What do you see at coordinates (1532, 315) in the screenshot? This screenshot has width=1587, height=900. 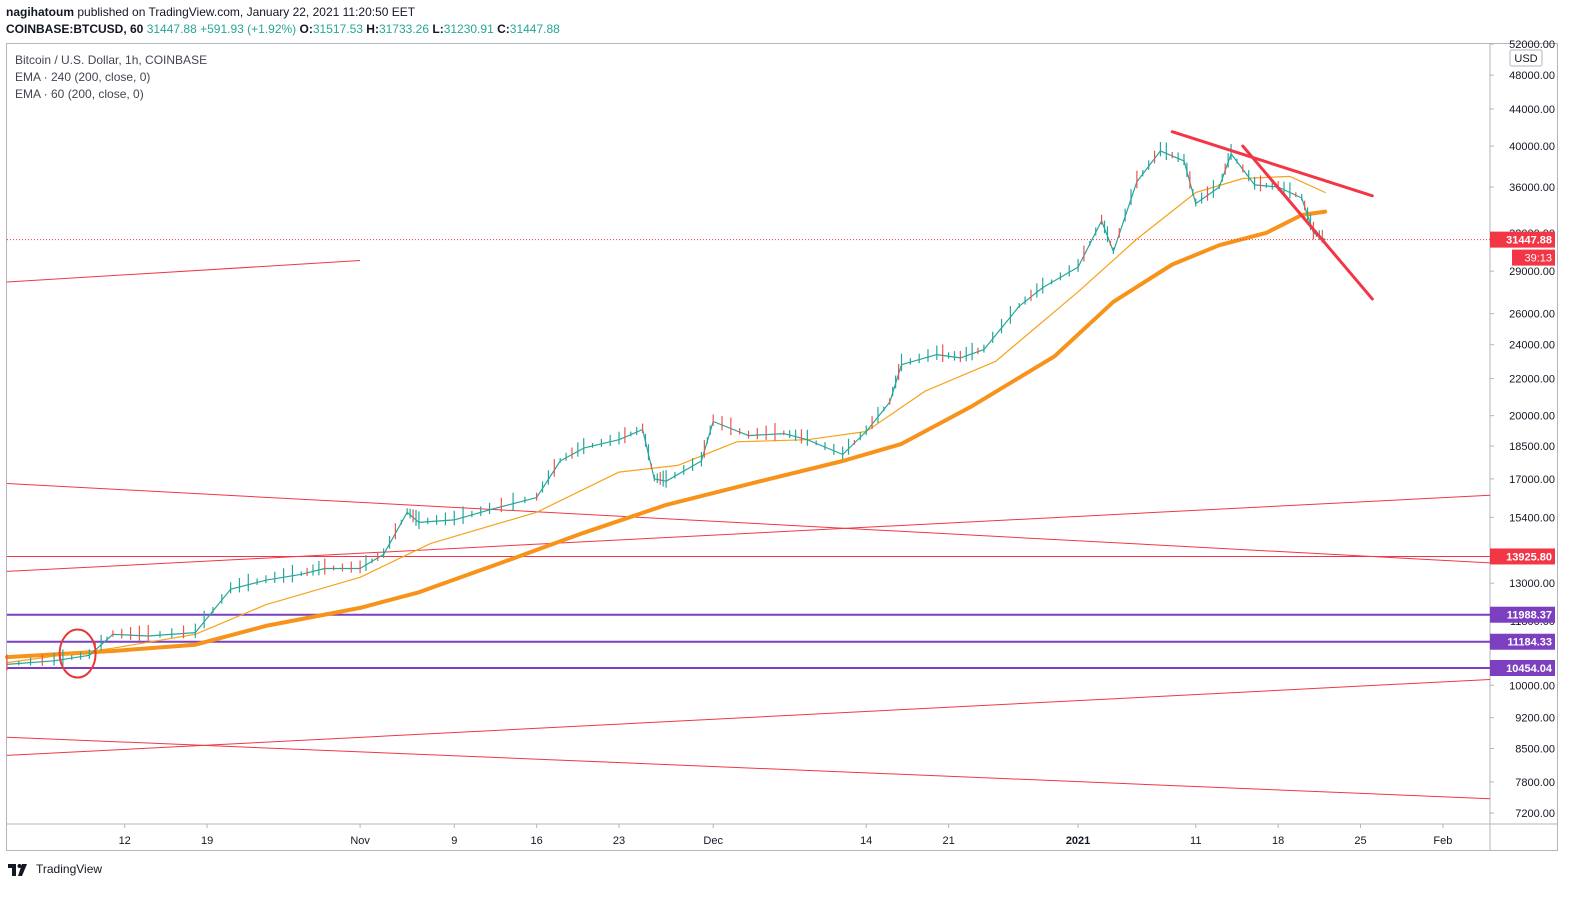 I see `y-tick-label: 26000.00` at bounding box center [1532, 315].